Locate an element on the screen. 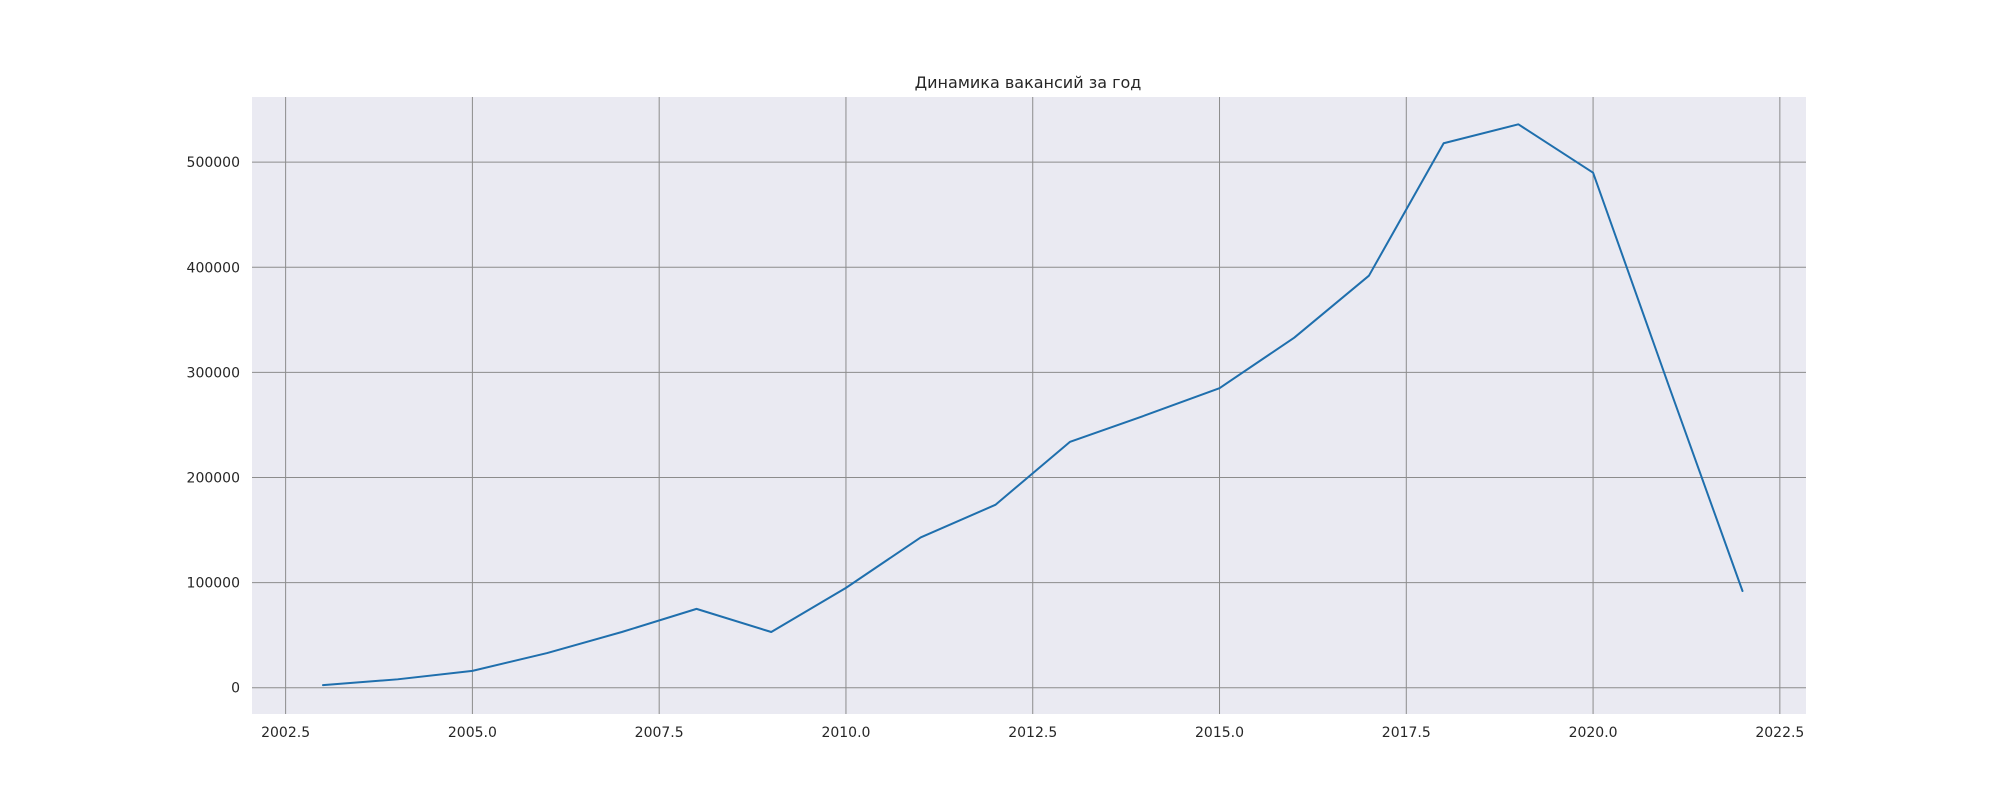 Image resolution: width=2000 pixels, height=800 pixels. x-tick-label: 2010.0 is located at coordinates (845, 733).